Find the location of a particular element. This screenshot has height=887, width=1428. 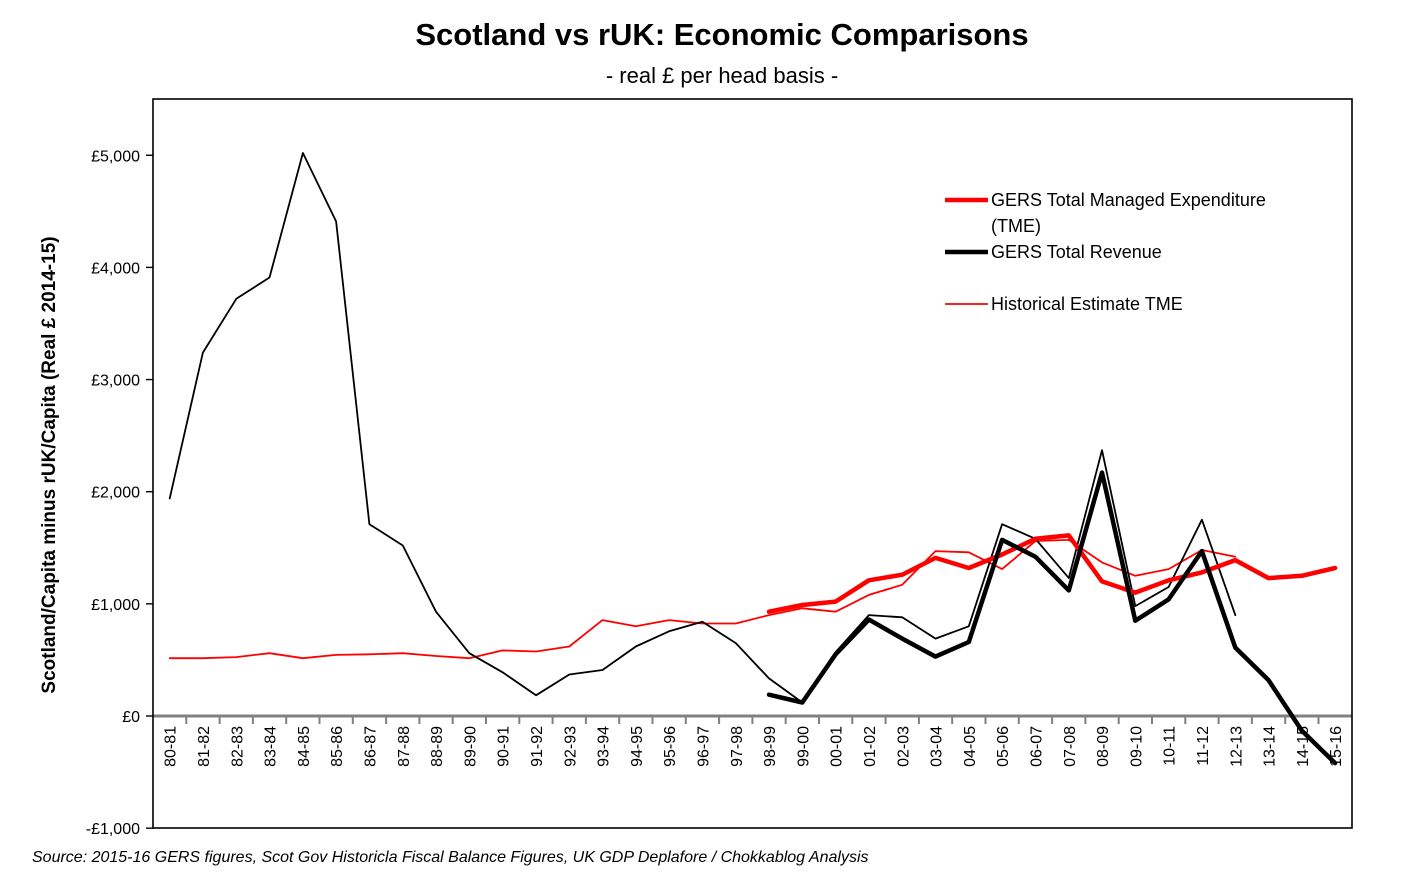

x-tick-label: 12-13 is located at coordinates (1236, 746).